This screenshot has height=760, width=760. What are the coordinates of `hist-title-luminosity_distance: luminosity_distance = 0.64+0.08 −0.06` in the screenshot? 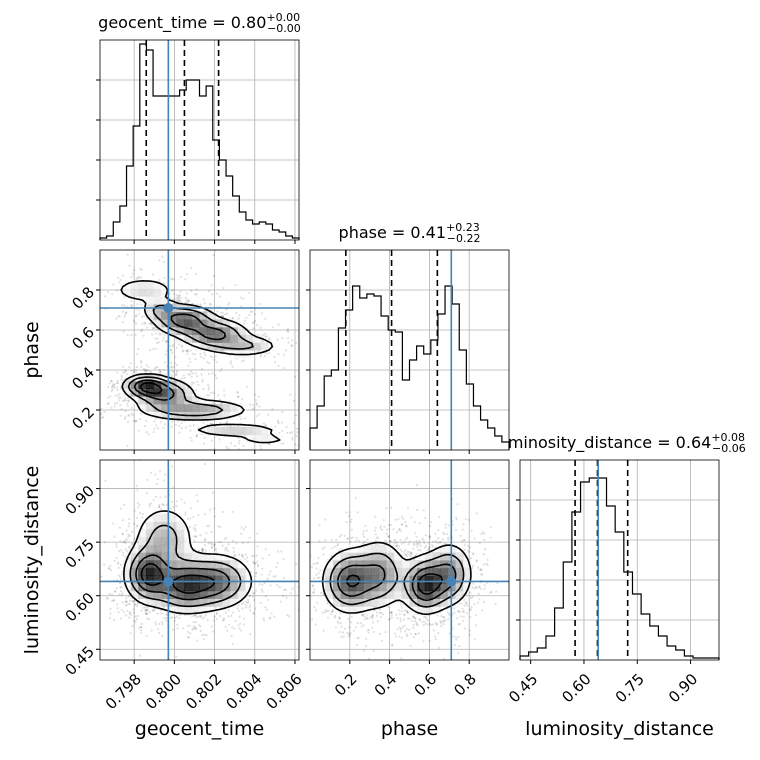 It's located at (619, 443).